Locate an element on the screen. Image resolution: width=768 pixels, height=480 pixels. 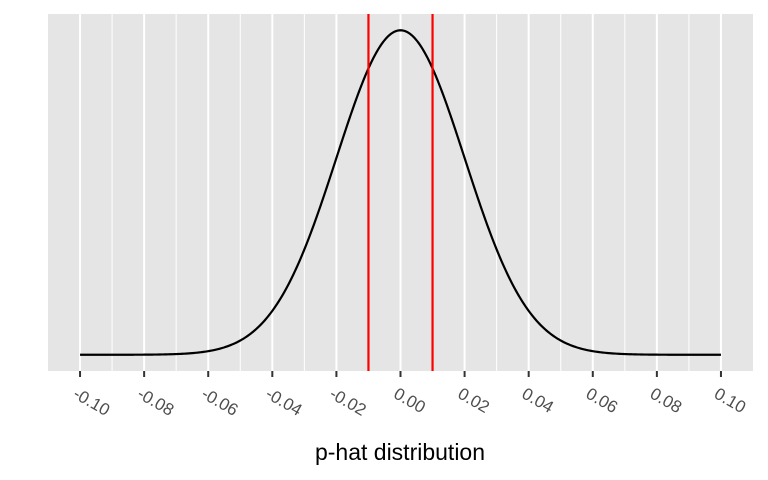
x-tick-label: 0.04 is located at coordinates (538, 400).